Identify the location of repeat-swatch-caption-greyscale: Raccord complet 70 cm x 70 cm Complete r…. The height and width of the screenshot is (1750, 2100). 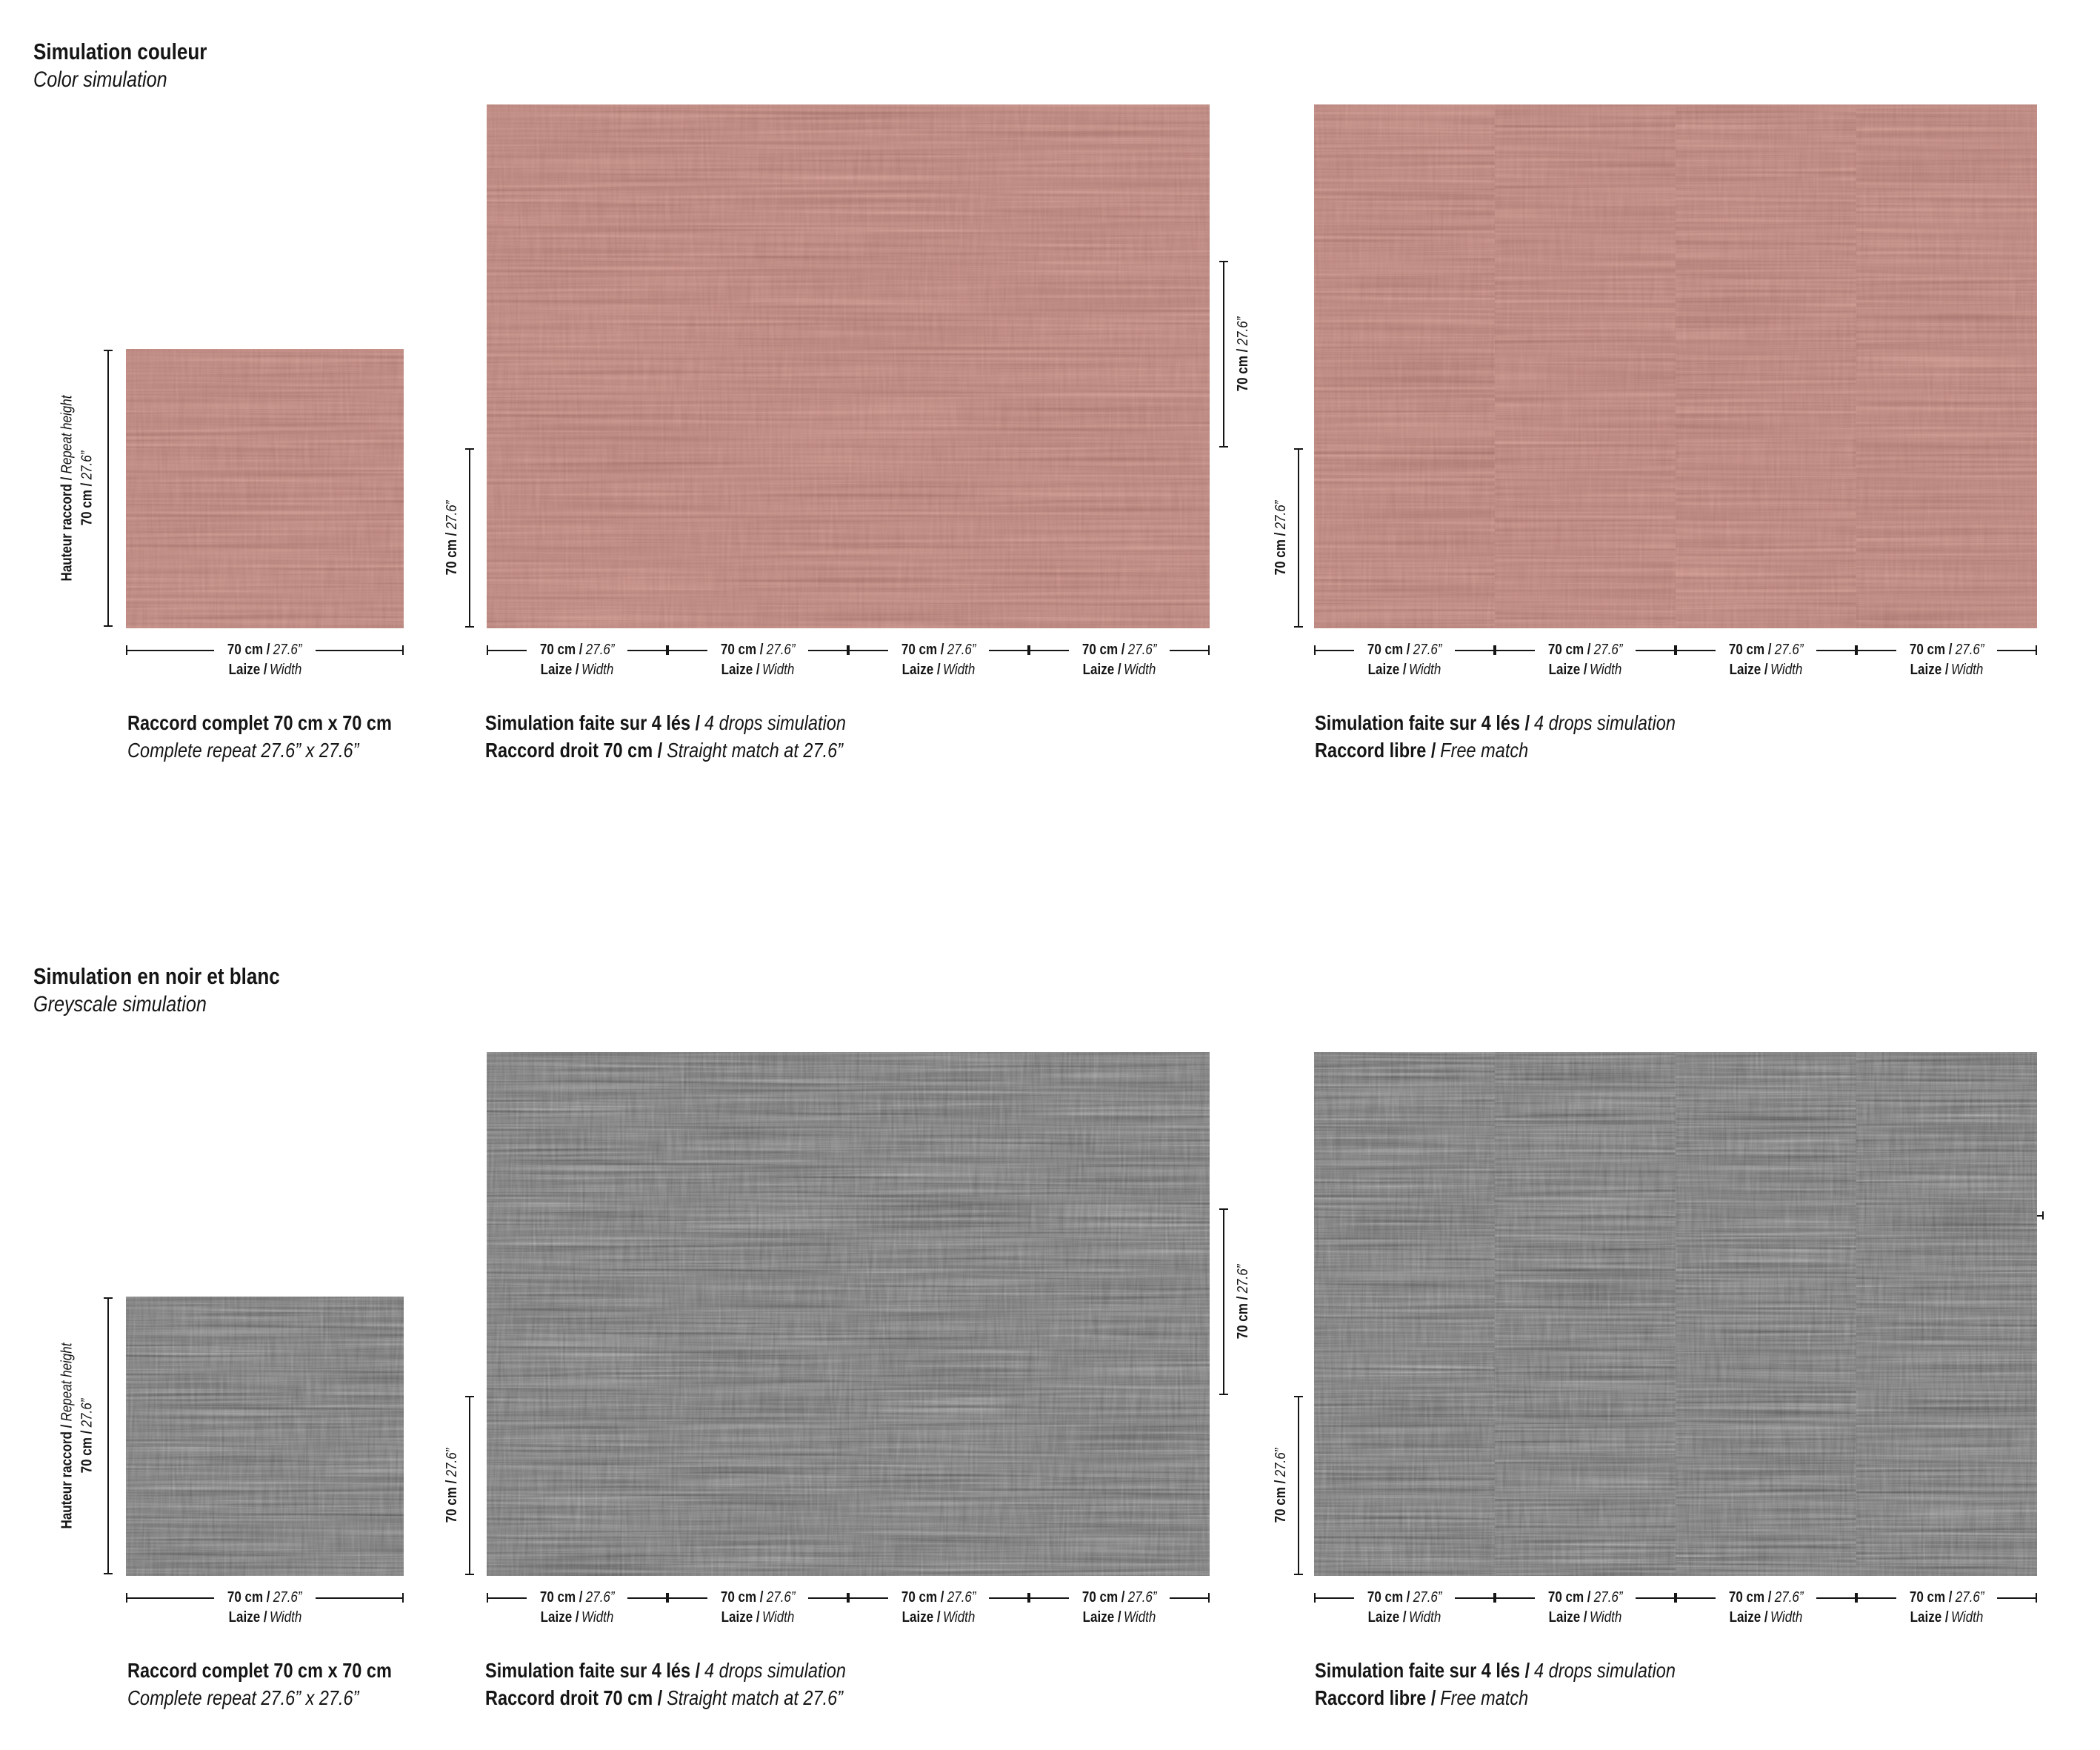
(261, 1684).